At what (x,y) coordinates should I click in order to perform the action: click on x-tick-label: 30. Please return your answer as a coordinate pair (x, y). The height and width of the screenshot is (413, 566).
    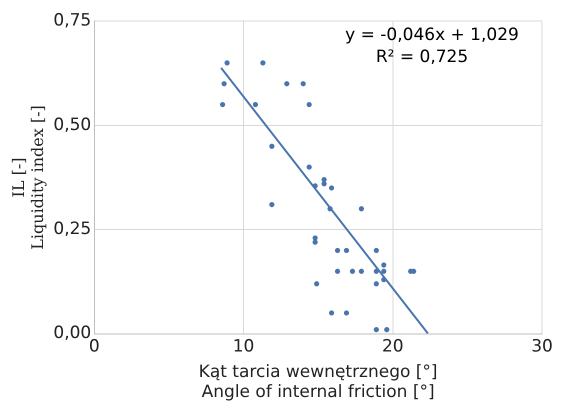
    Looking at the image, I should click on (542, 346).